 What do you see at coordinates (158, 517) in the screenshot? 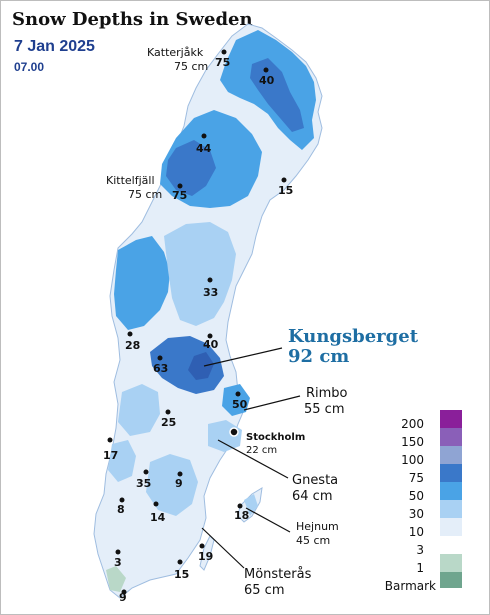
I see `svg-text: 14` at bounding box center [158, 517].